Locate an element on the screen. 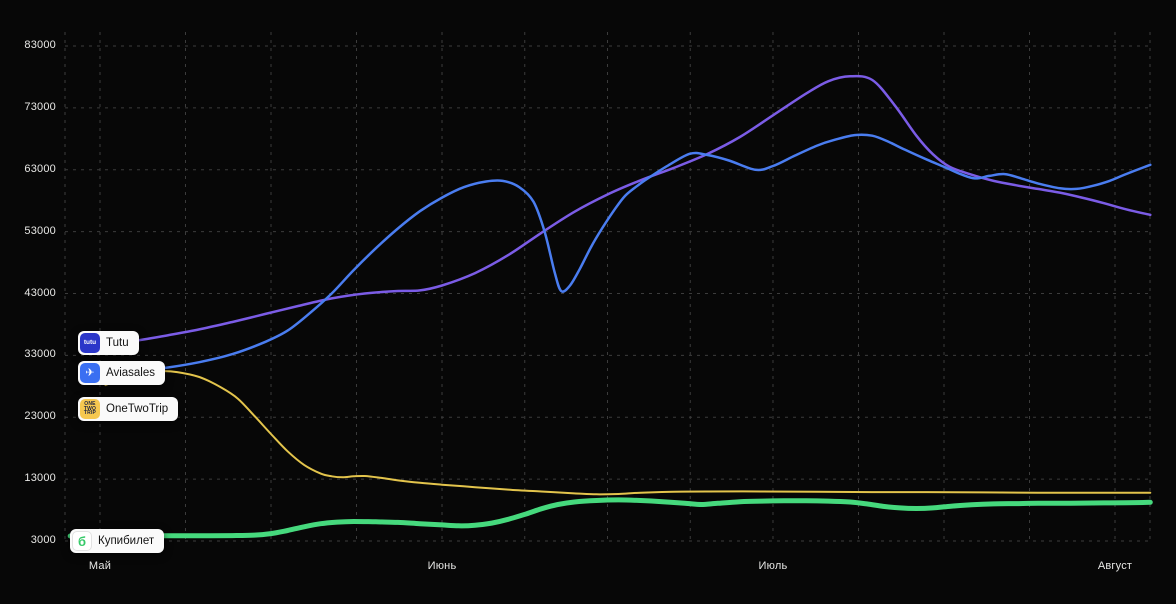  onetwotrip-logo-icon: ONE TWO TRIP is located at coordinates (90, 409).